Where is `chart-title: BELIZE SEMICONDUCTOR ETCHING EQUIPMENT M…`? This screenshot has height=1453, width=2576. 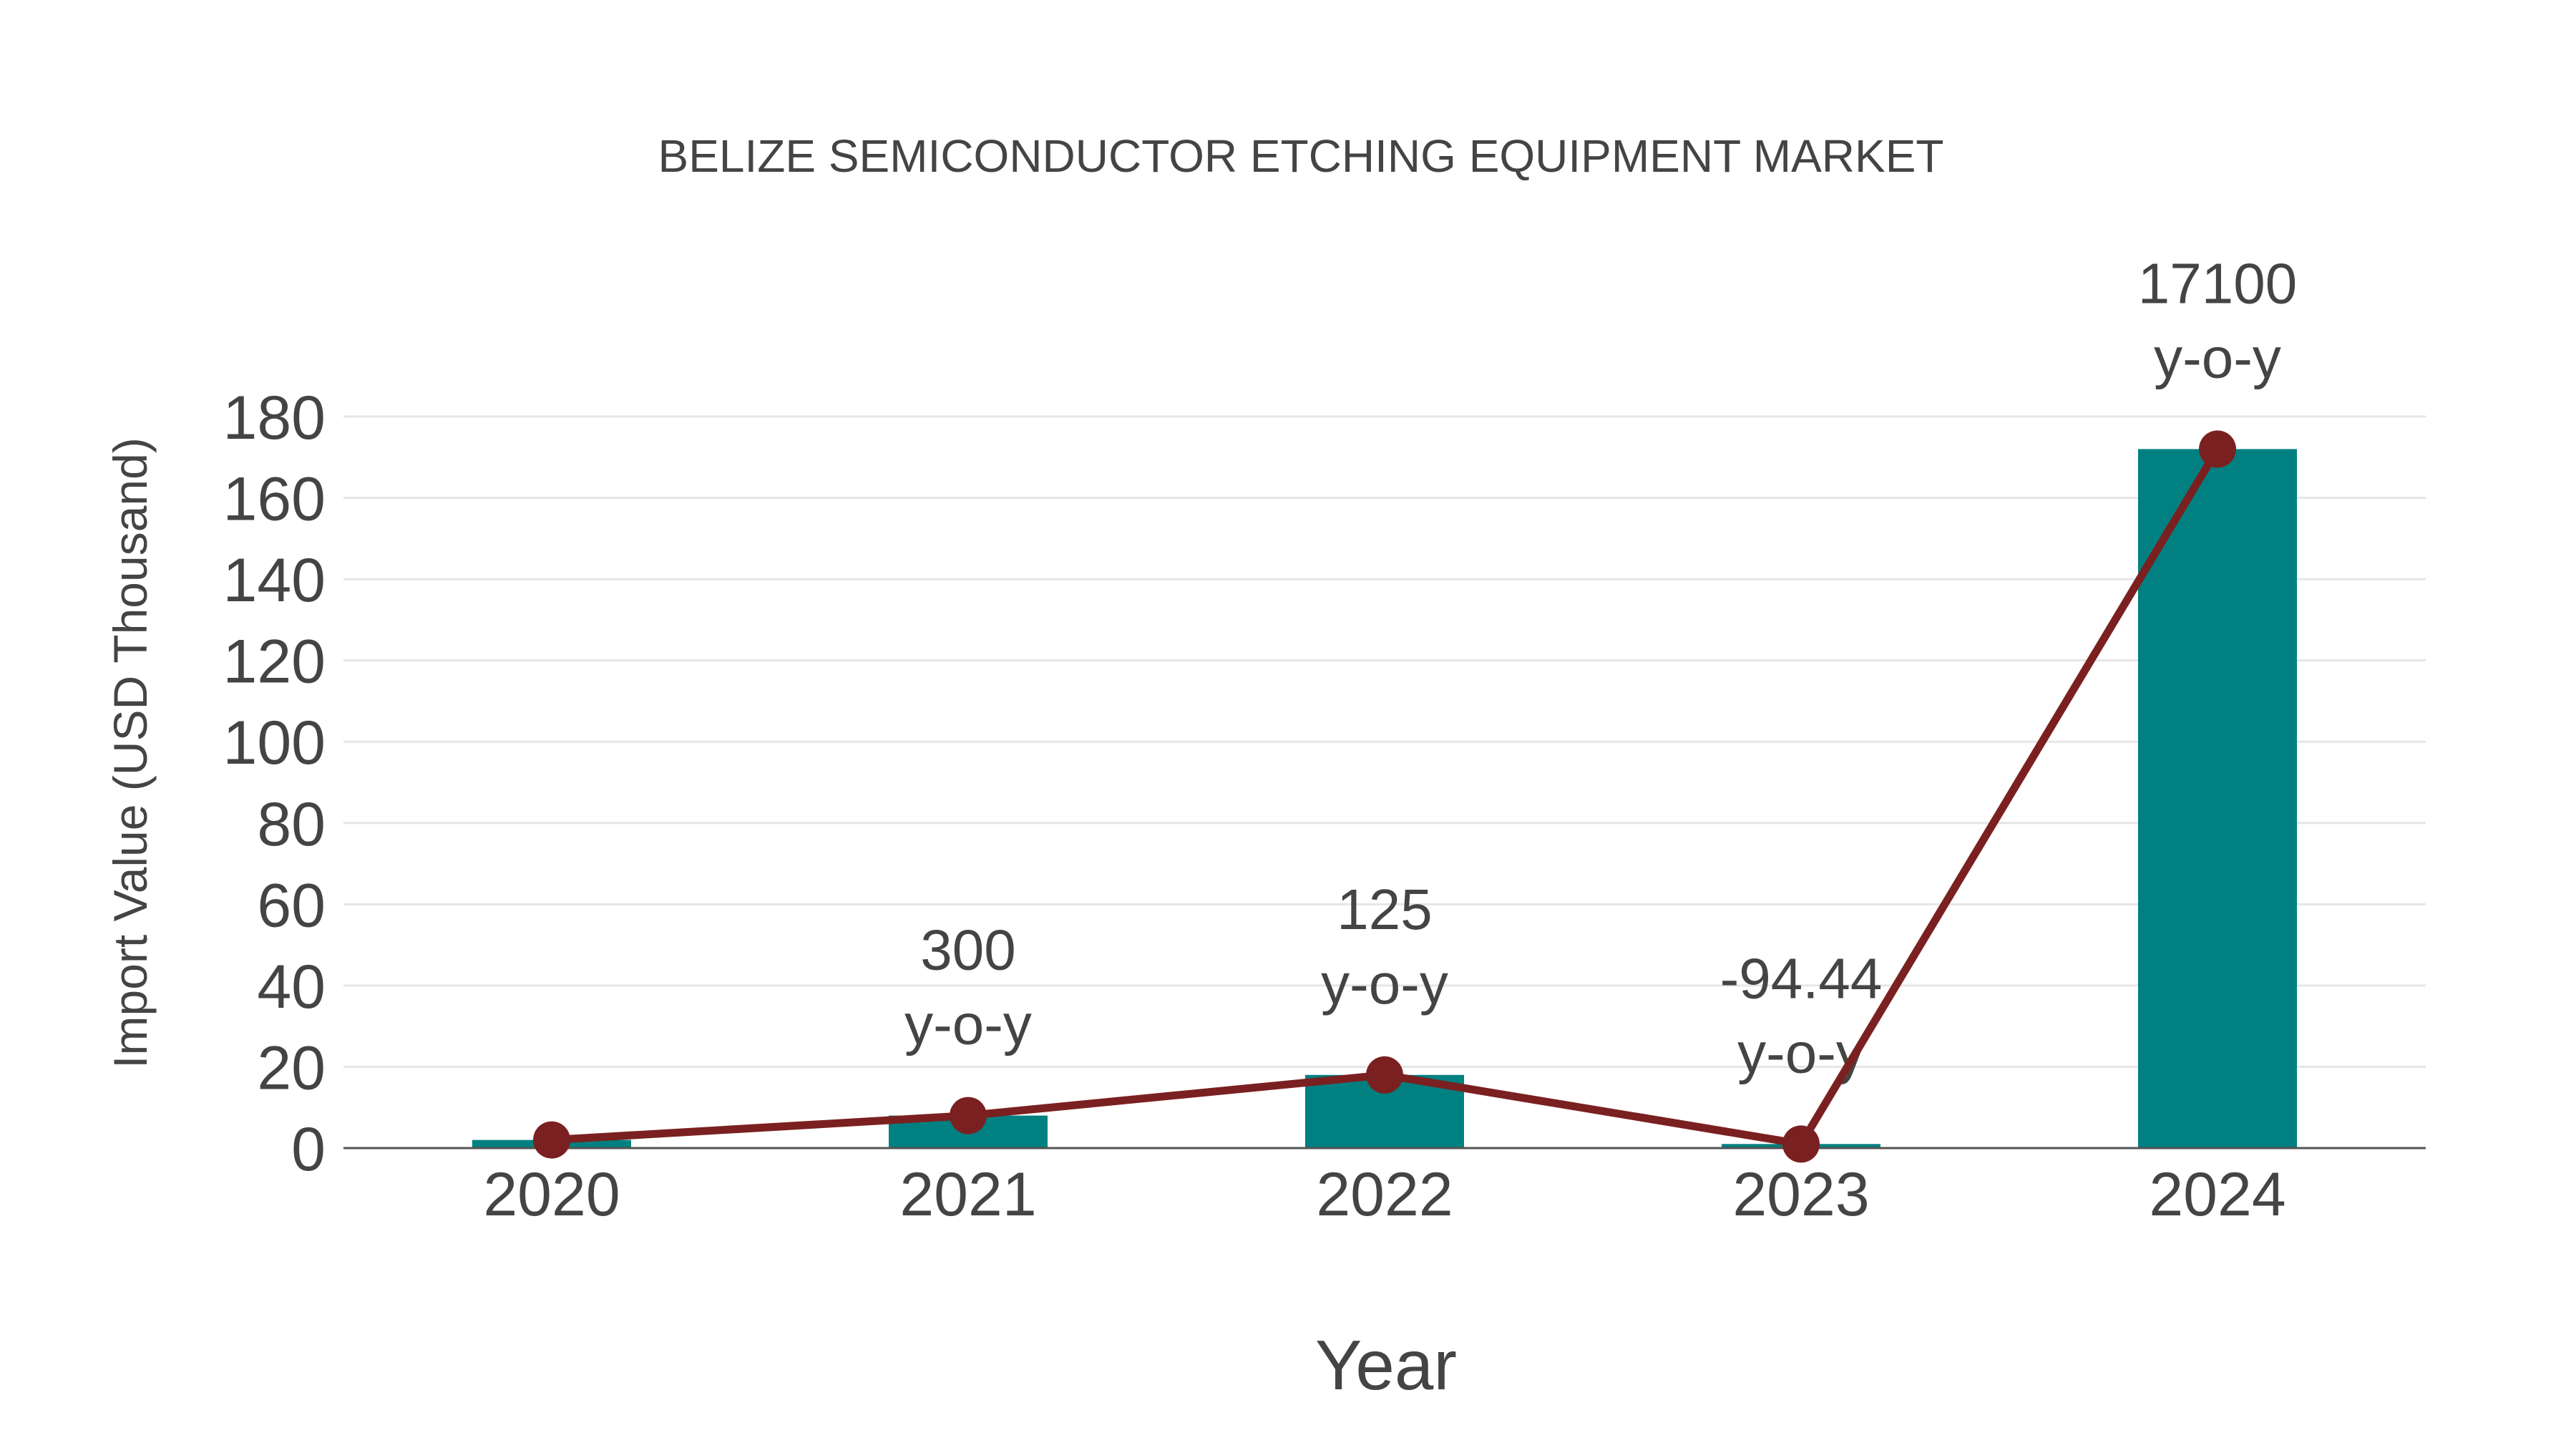
chart-title: BELIZE SEMICONDUCTOR ETCHING EQUIPMENT M… is located at coordinates (1301, 156).